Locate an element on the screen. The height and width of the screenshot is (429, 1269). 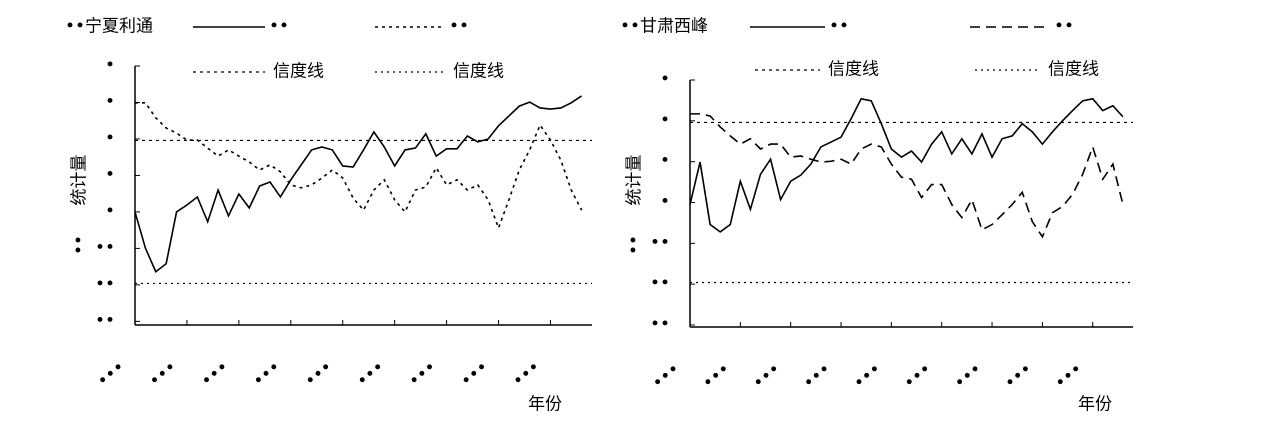
chart-title: ••宁夏利通 is located at coordinates (109, 27).